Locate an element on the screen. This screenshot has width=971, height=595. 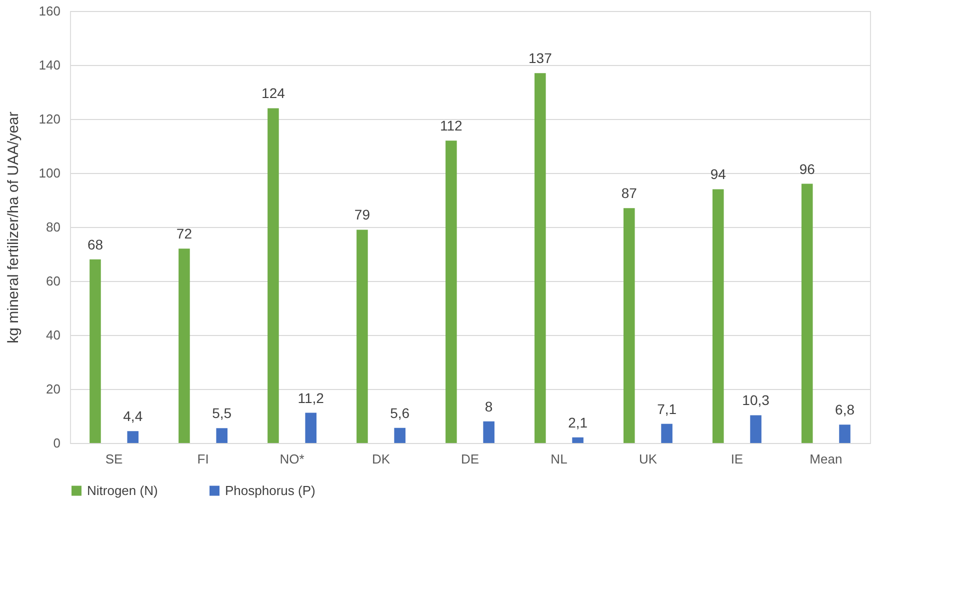
data-label: 124 is located at coordinates (274, 93).